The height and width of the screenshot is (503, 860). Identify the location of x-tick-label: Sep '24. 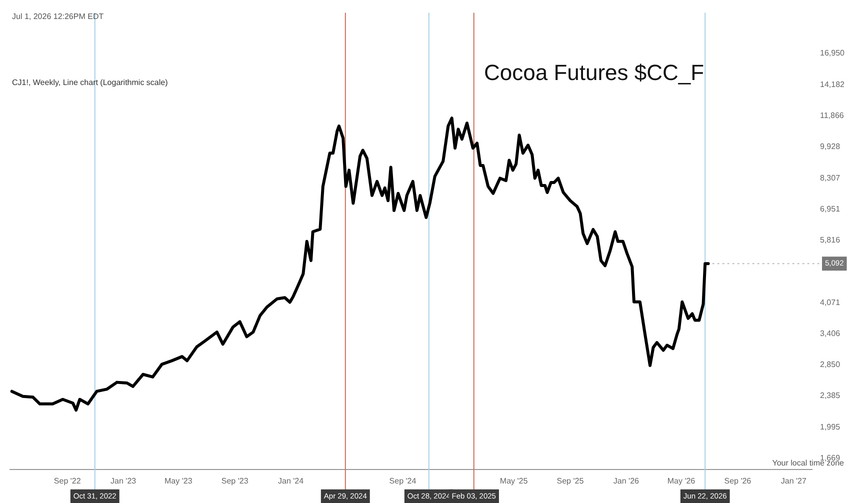
(403, 481).